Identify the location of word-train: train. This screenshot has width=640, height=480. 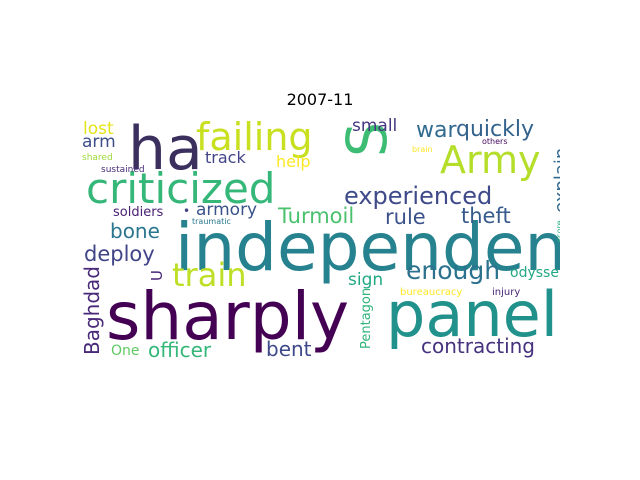
(209, 275).